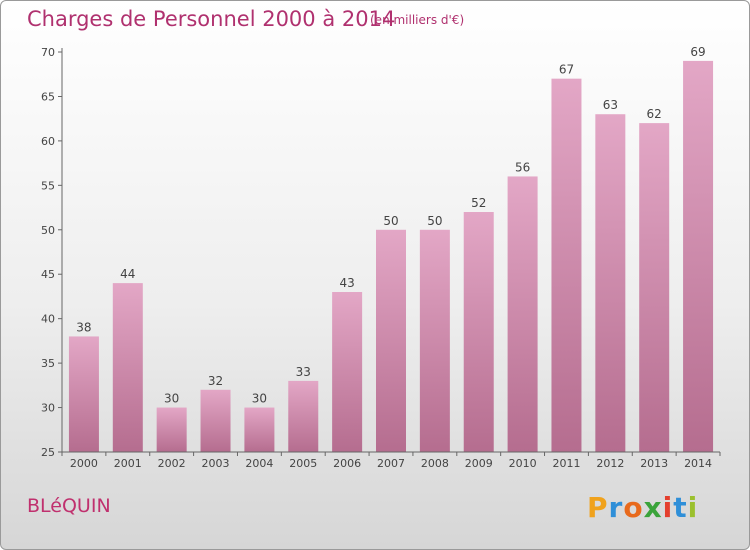  I want to click on data-label-2004: 30, so click(259, 399).